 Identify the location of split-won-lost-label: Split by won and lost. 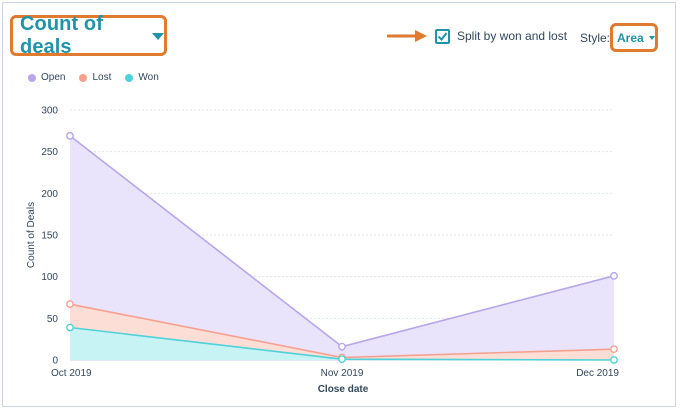
(512, 36).